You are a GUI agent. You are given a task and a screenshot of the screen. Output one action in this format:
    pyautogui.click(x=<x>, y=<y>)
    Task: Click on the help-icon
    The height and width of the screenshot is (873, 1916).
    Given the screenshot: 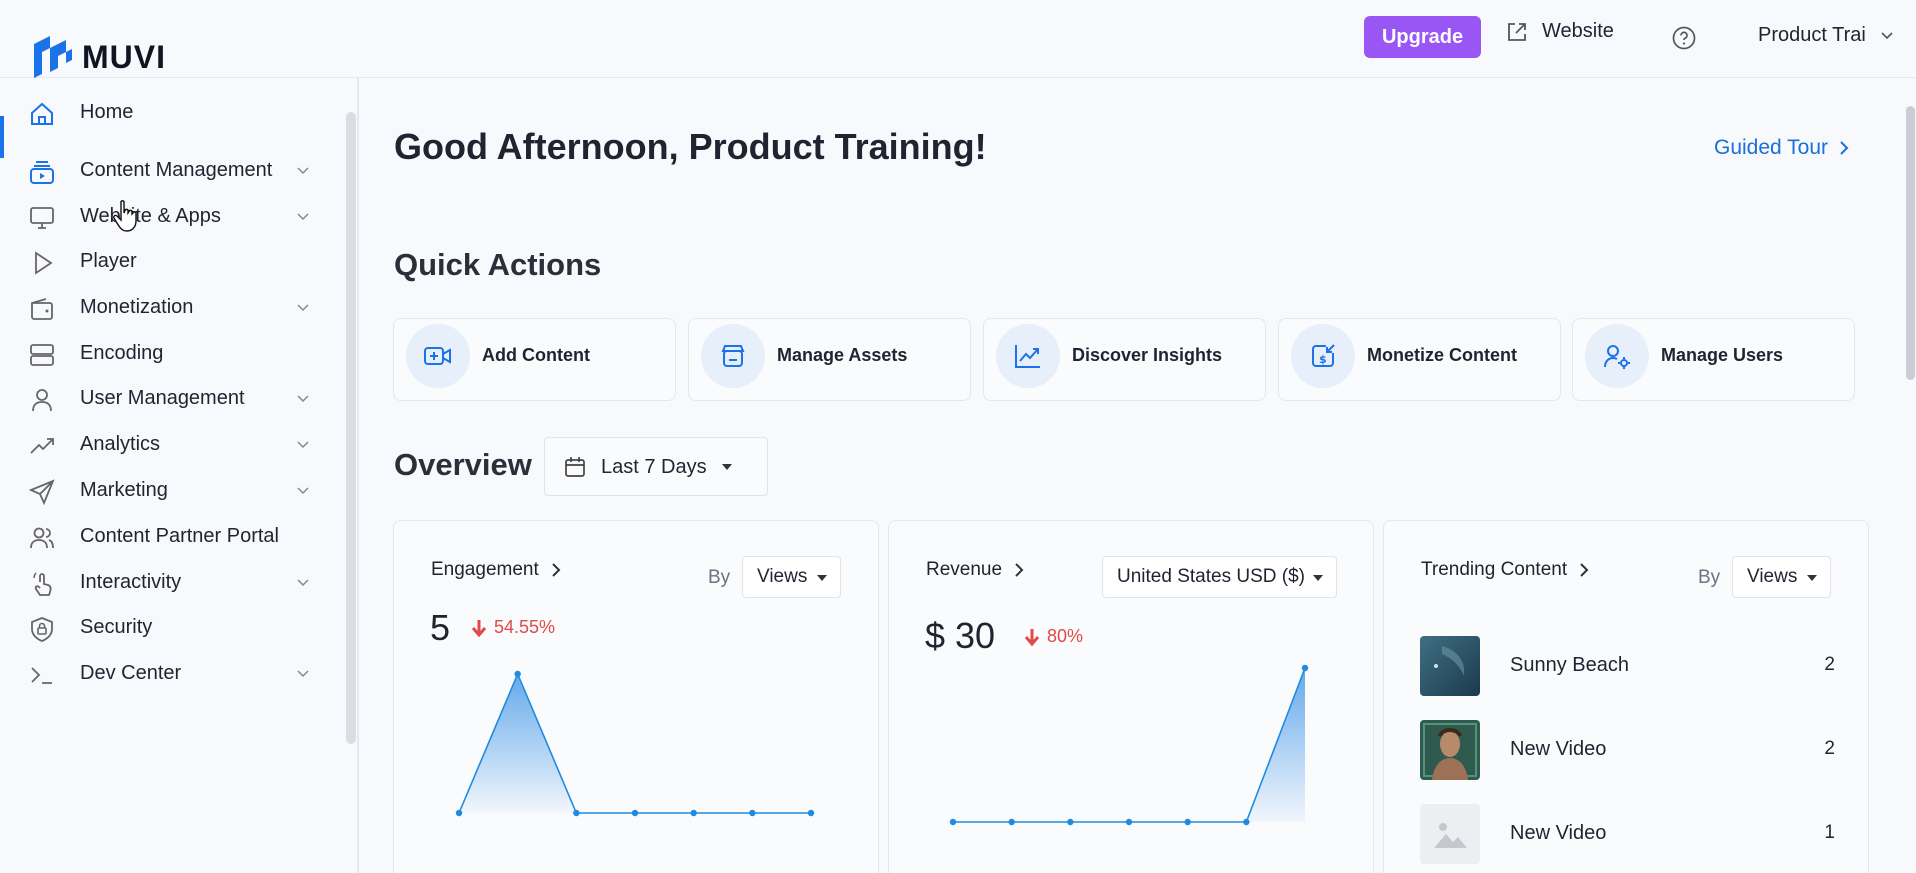 What is the action you would take?
    pyautogui.click(x=1684, y=38)
    